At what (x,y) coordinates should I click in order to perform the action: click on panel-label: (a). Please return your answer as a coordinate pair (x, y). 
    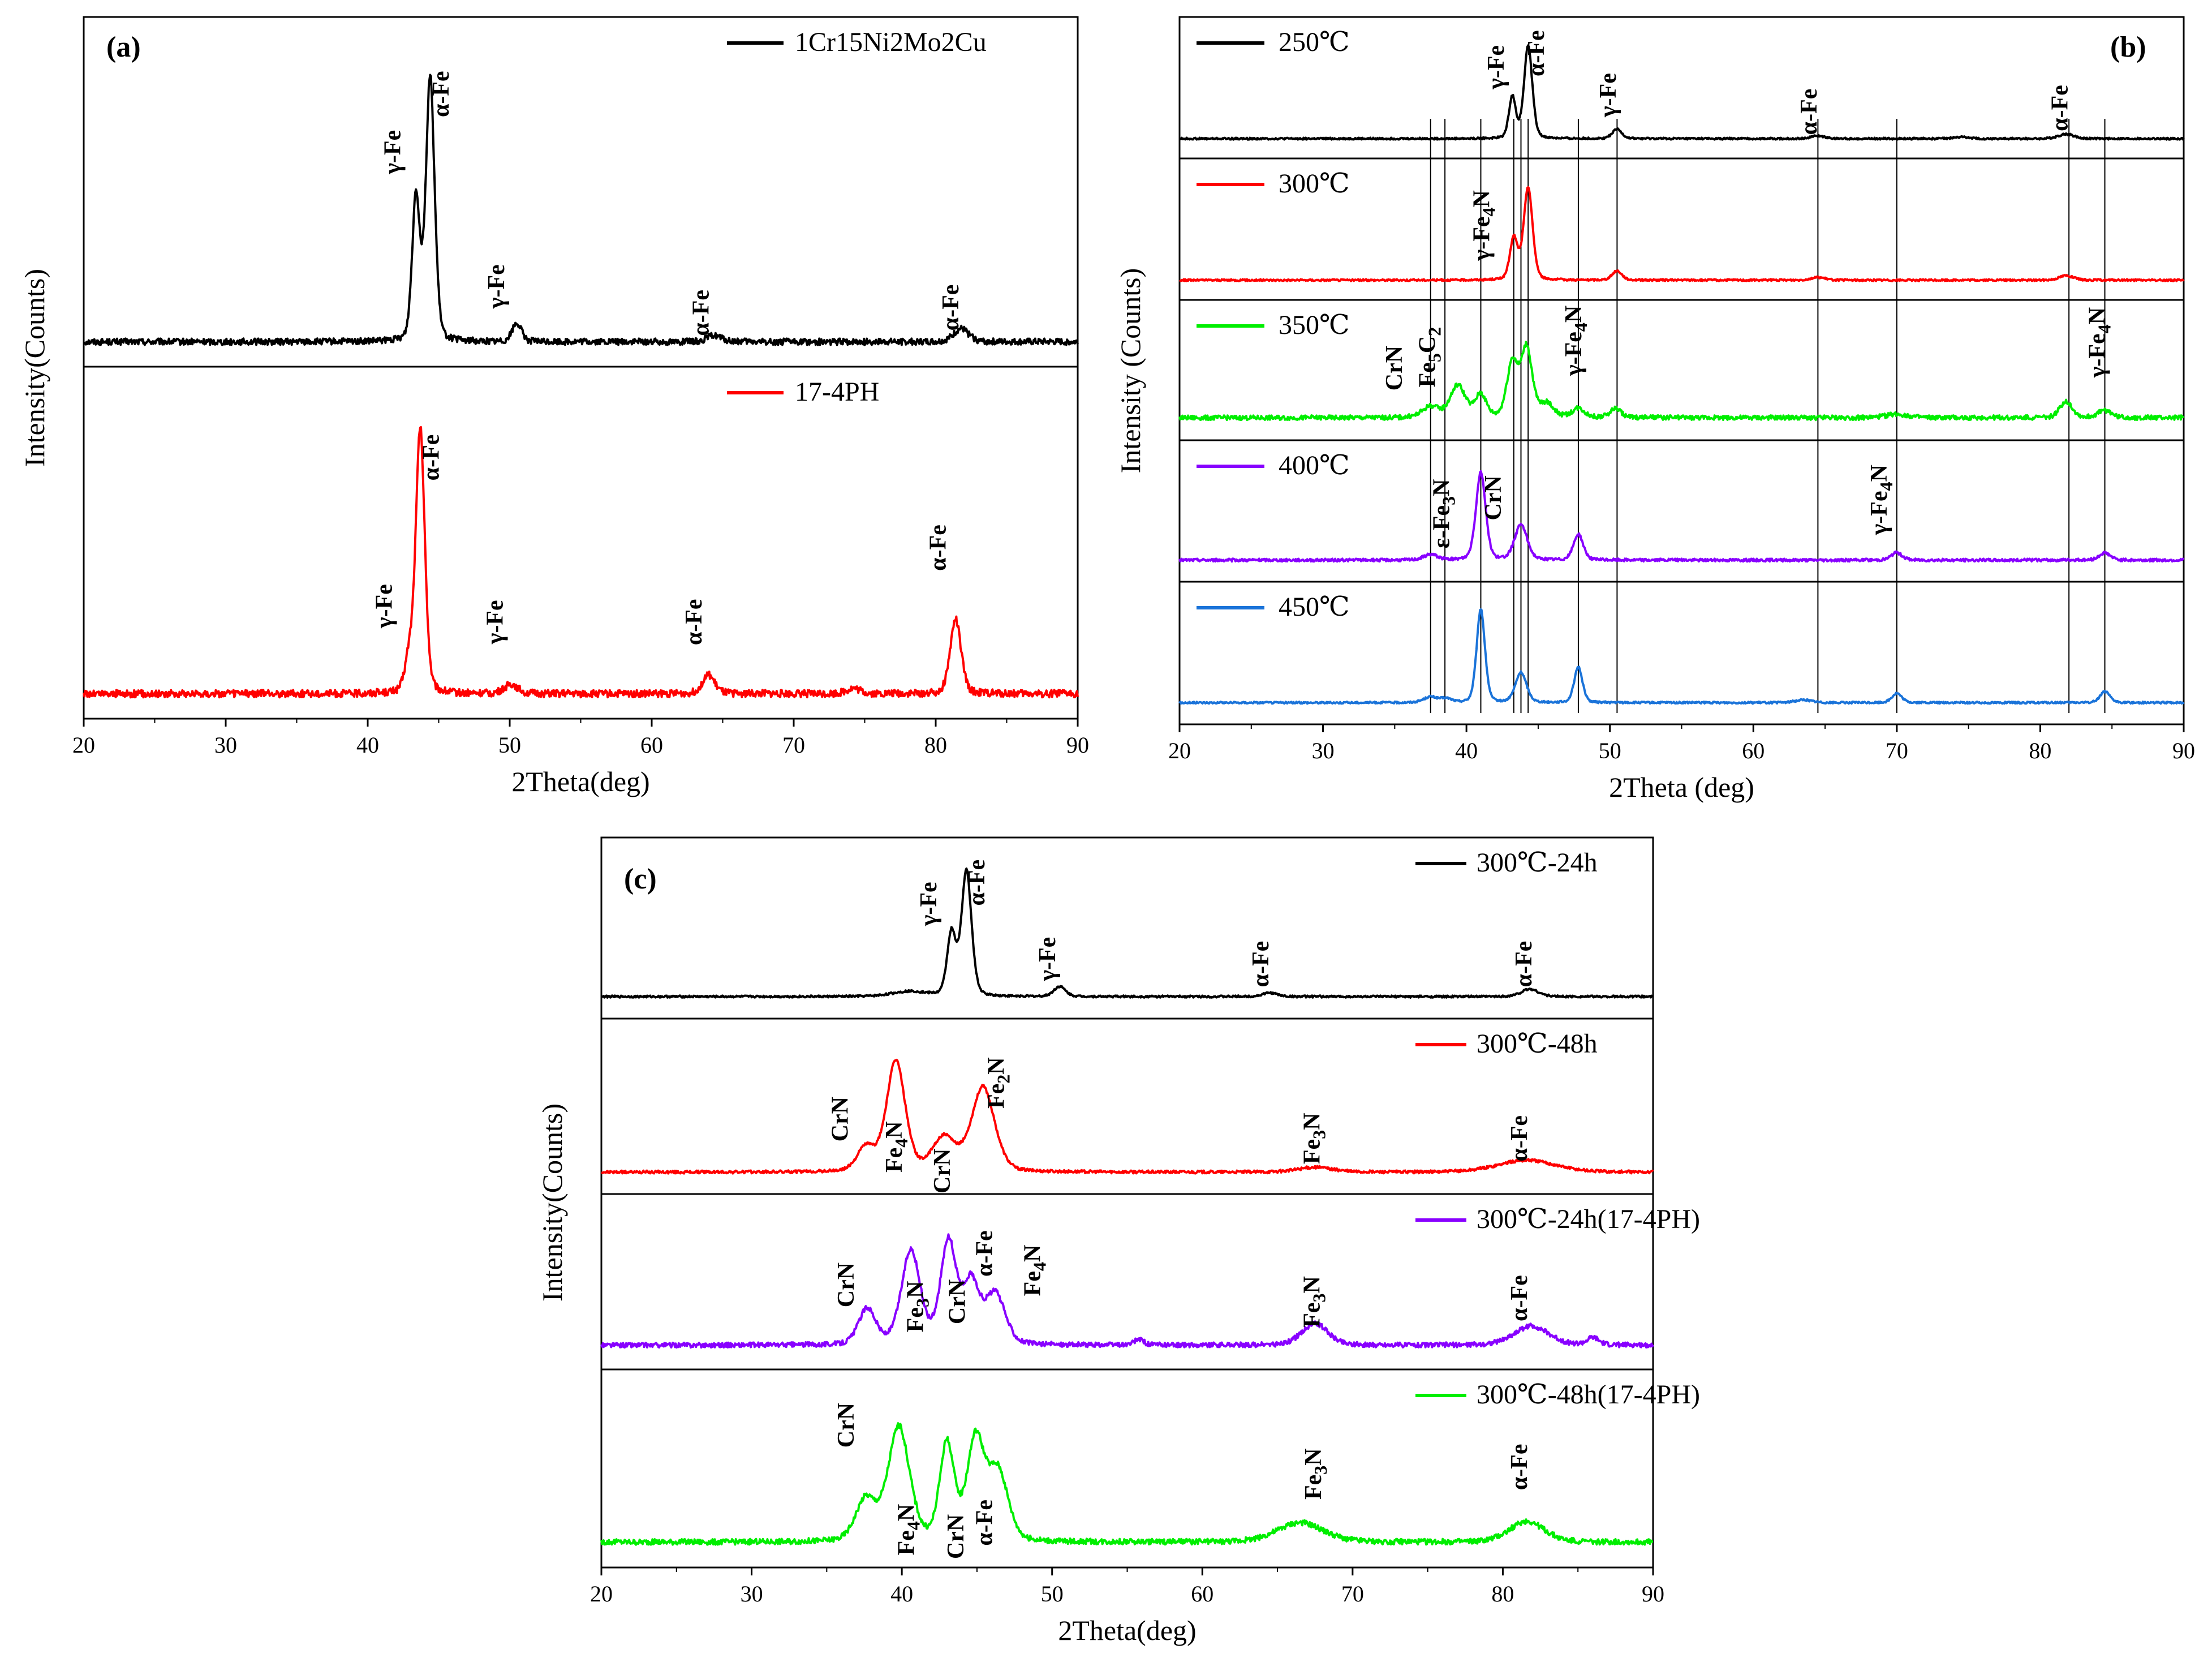
    Looking at the image, I should click on (123, 47).